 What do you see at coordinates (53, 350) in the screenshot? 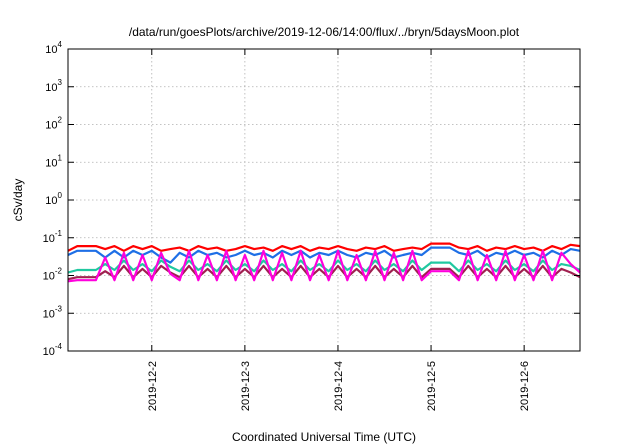
I see `y-tick-label: 10⁻⁴` at bounding box center [53, 350].